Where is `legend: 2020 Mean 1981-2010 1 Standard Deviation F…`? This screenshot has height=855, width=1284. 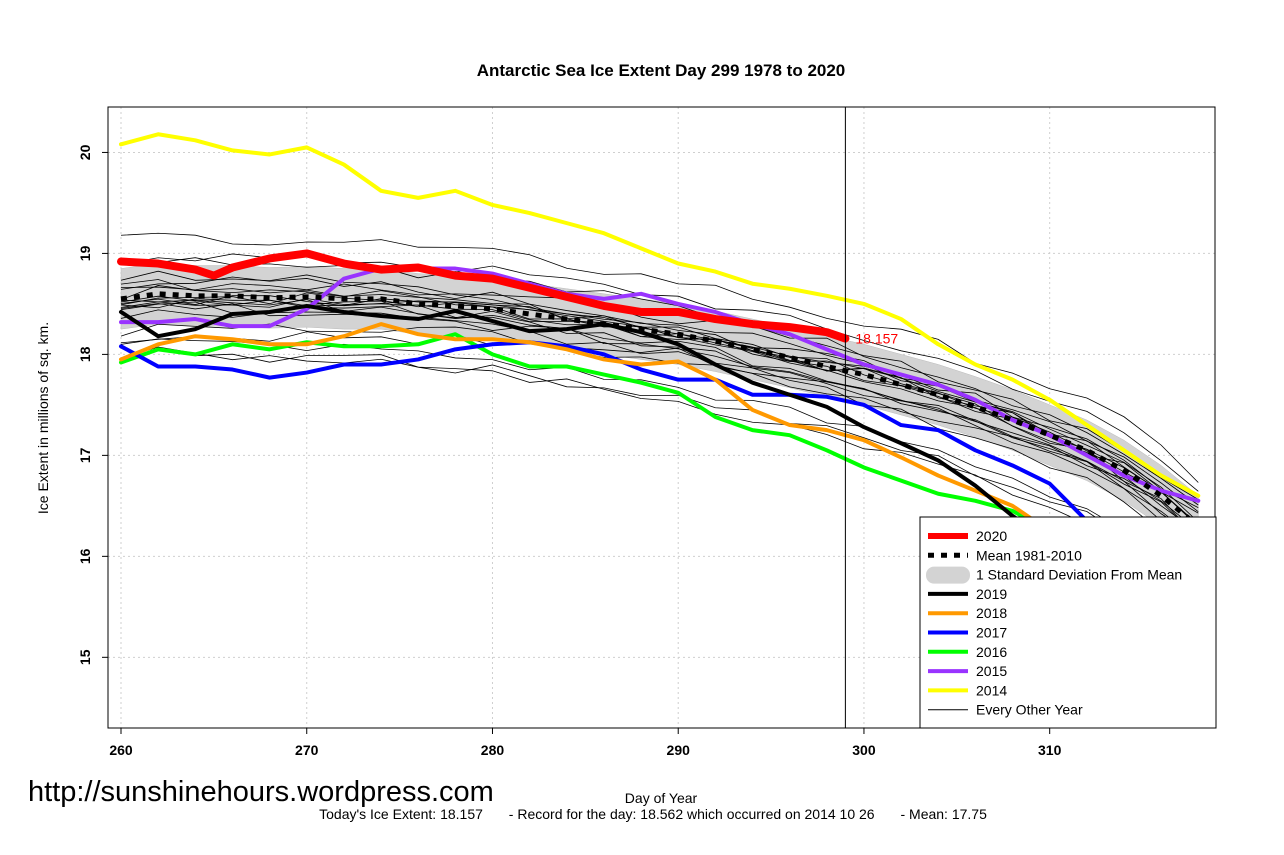
legend: 2020 Mean 1981-2010 1 Standard Deviation F… is located at coordinates (1068, 622).